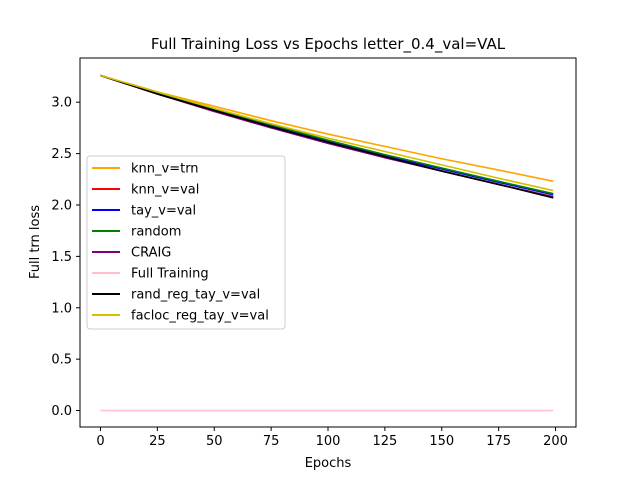  I want to click on legend-box, so click(186, 242).